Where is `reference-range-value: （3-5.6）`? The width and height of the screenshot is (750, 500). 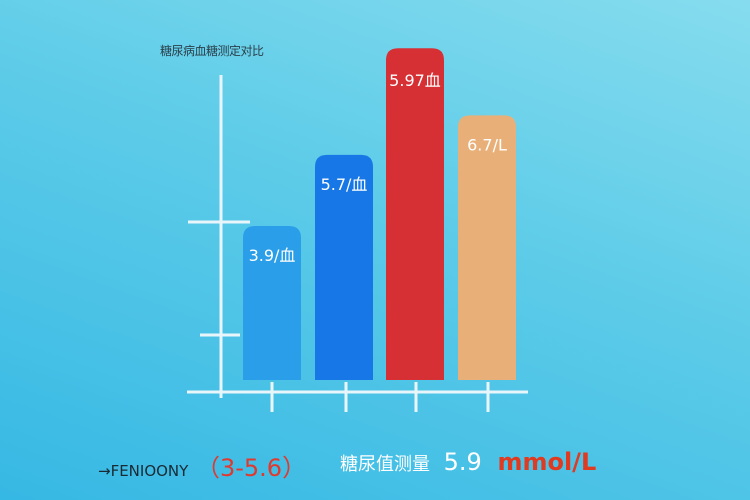 reference-range-value: （3-5.6） is located at coordinates (251, 468).